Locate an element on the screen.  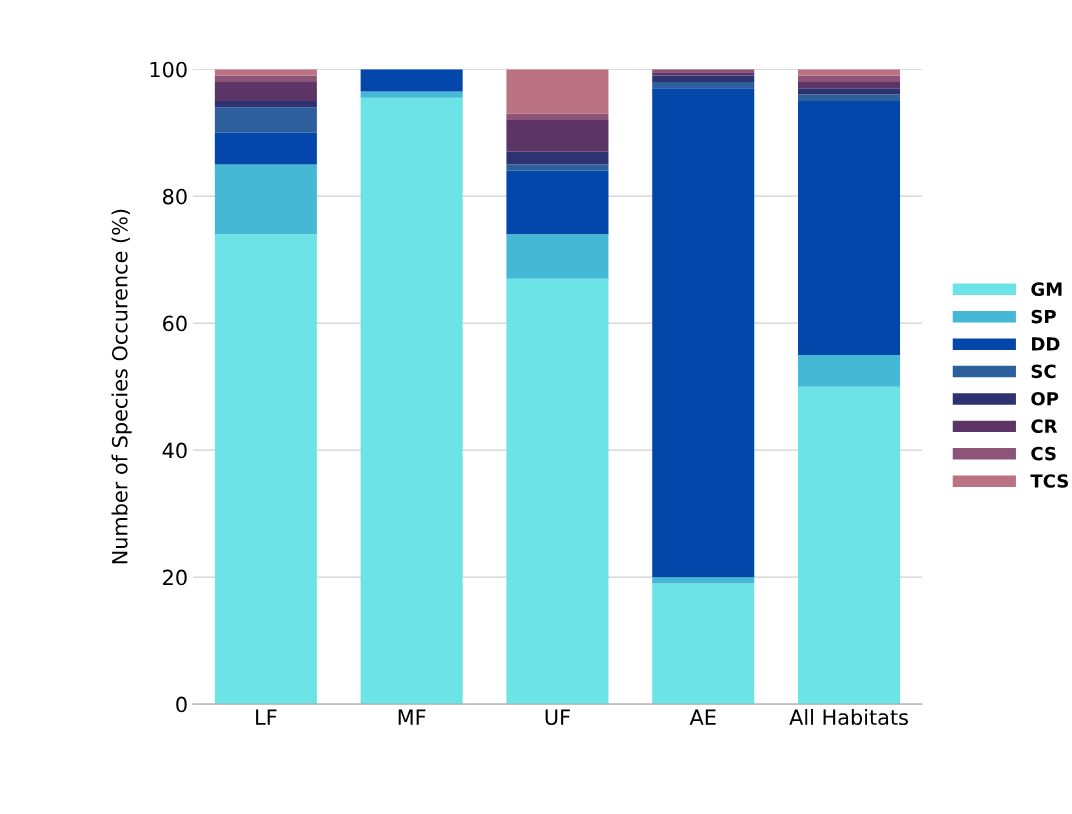
legend-label: TCS is located at coordinates (1049, 481).